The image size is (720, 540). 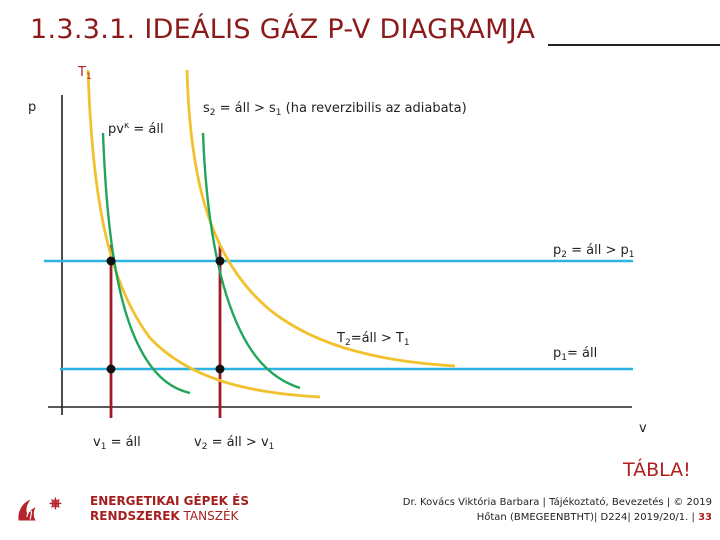 I want to click on isotherm-t2-label: T2=áll > T1, so click(x=373, y=339).